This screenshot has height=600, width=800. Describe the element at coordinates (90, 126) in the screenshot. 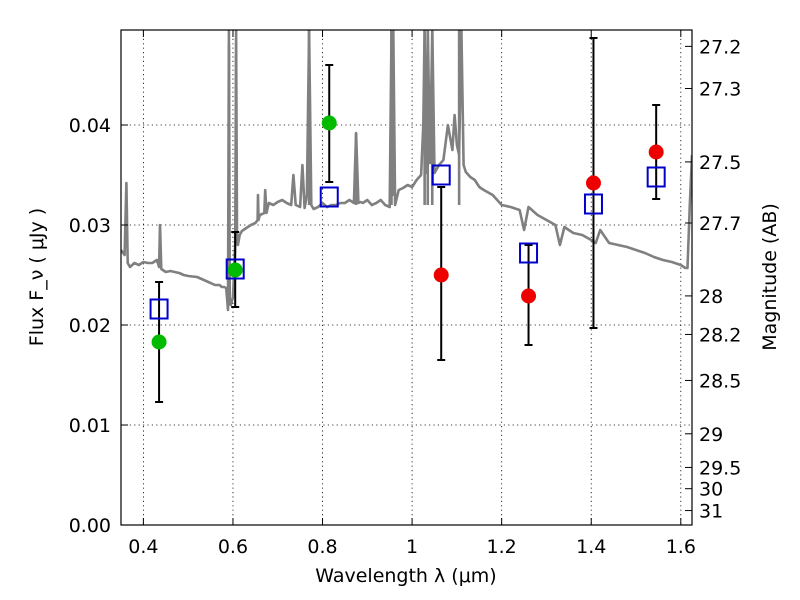

I see `y-tick-label: 0.04` at that location.